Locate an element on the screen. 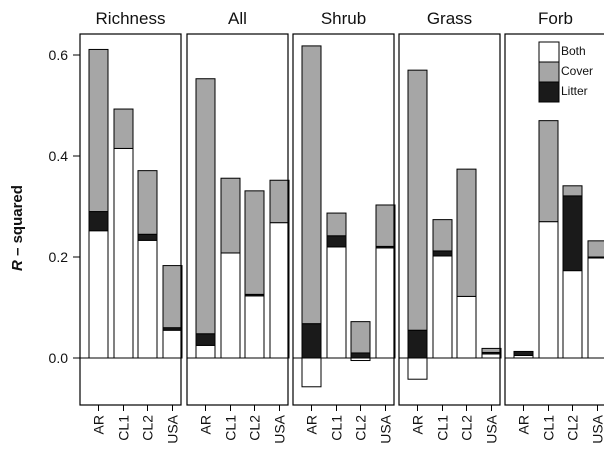 Image resolution: width=604 pixels, height=456 pixels. legend-label: Both is located at coordinates (573, 51).